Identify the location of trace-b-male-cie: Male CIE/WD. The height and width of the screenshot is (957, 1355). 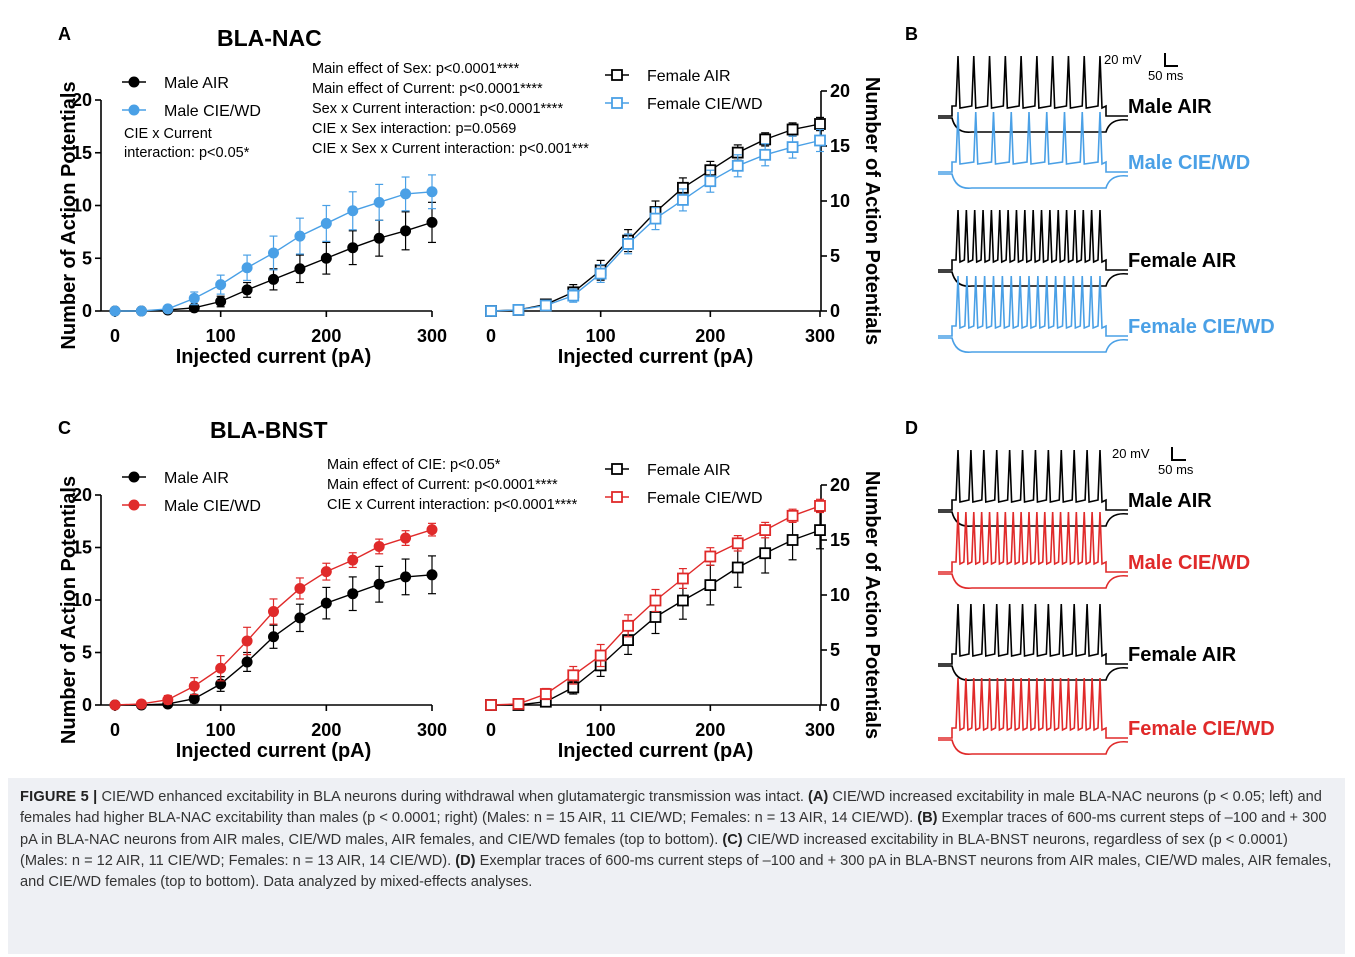
(1094, 150).